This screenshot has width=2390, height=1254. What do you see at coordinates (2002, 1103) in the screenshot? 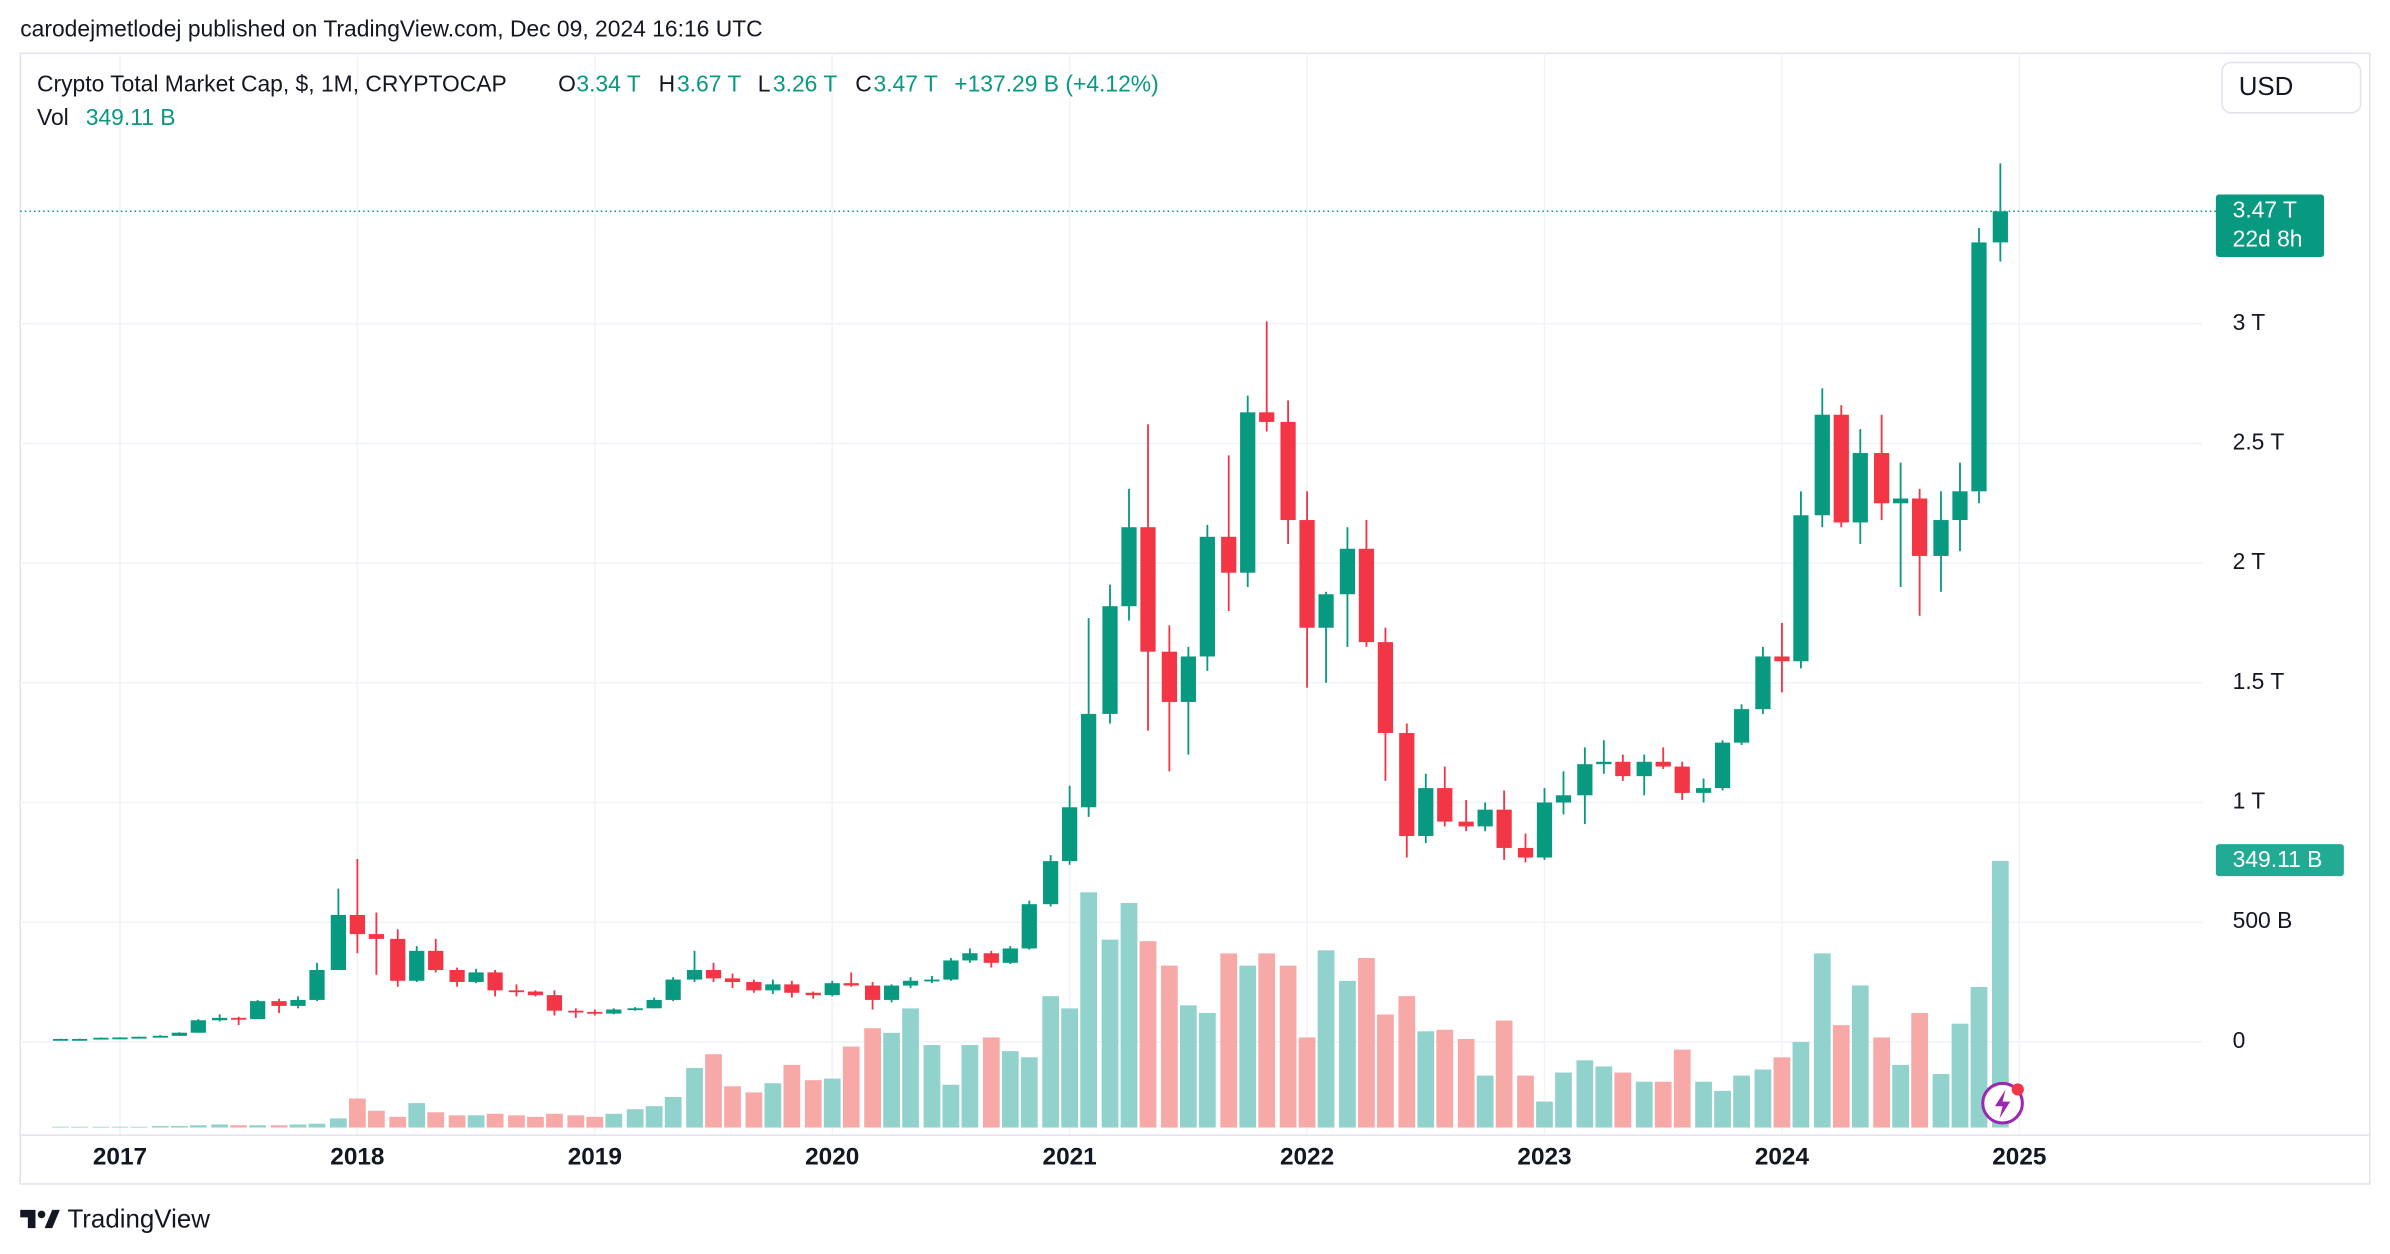
I see `alert-icon` at bounding box center [2002, 1103].